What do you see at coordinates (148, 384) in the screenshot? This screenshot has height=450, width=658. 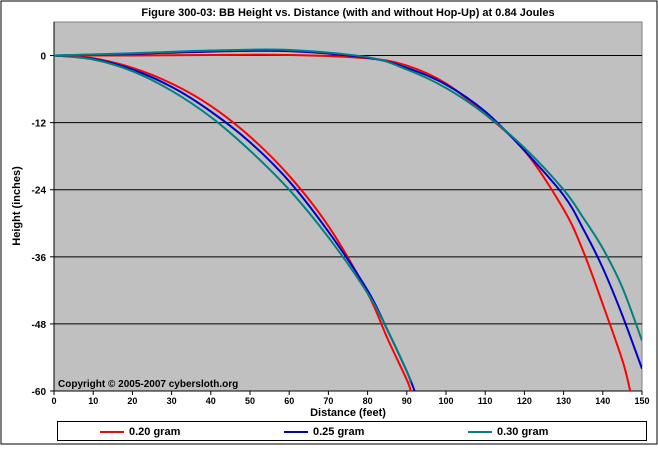 I see `copyright-annotation: Copyright © 2005-2007 cybersloth.org` at bounding box center [148, 384].